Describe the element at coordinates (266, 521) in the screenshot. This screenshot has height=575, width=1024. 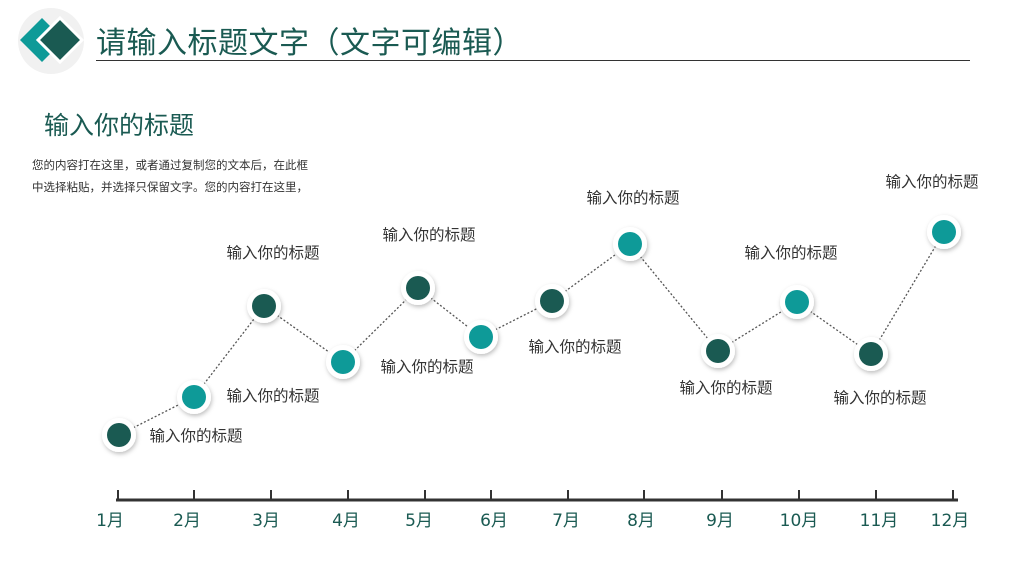
I see `month-label: 3月` at that location.